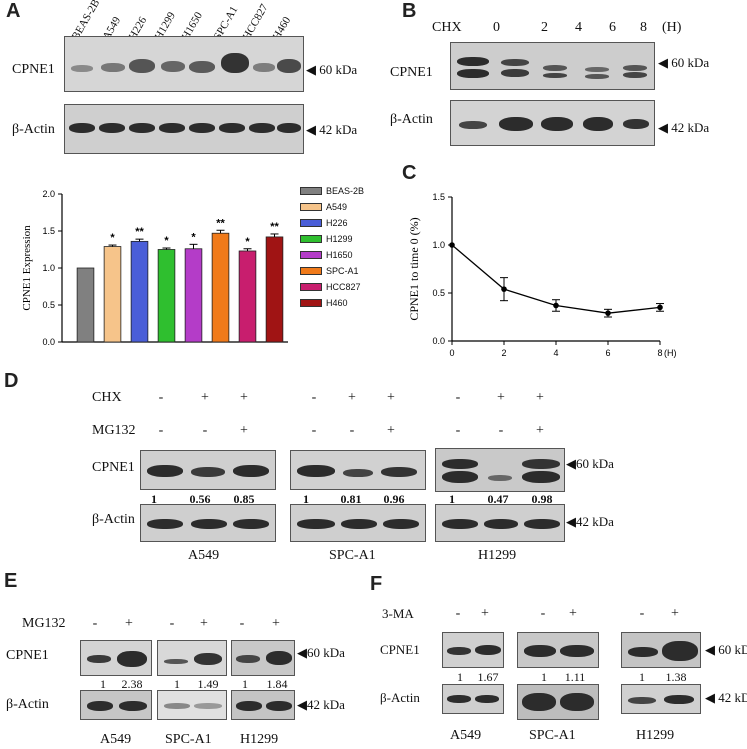 The width and height of the screenshot is (747, 749). I want to click on x-tick-label: 2, so click(503, 353).